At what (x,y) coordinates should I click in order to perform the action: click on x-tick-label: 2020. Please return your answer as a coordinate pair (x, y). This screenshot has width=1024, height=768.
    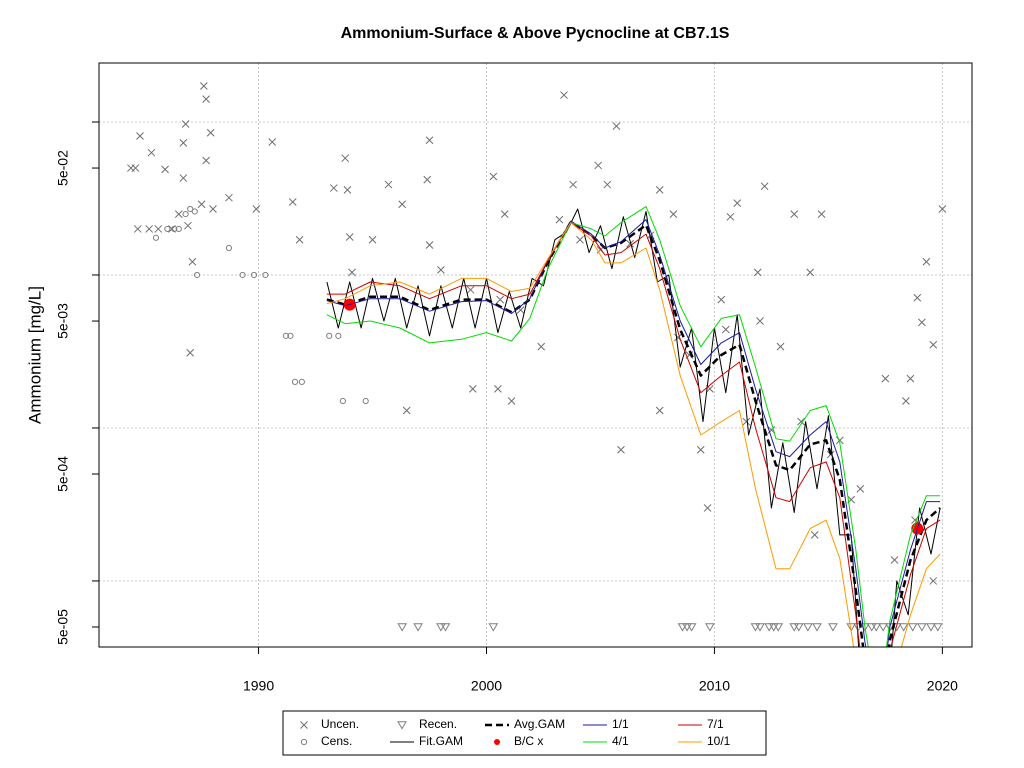
    Looking at the image, I should click on (942, 686).